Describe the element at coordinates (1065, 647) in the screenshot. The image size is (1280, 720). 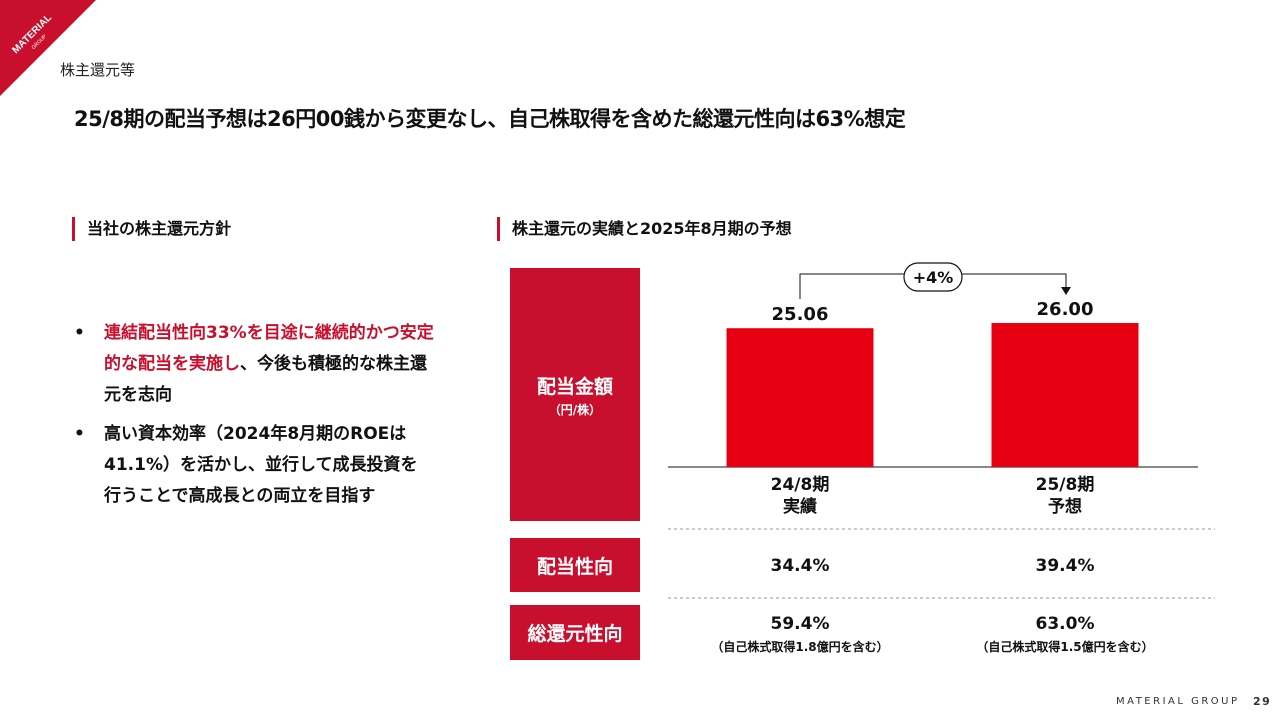
I see `total-return-note-fy25: （自己株式取得1.5億円を含む）` at that location.